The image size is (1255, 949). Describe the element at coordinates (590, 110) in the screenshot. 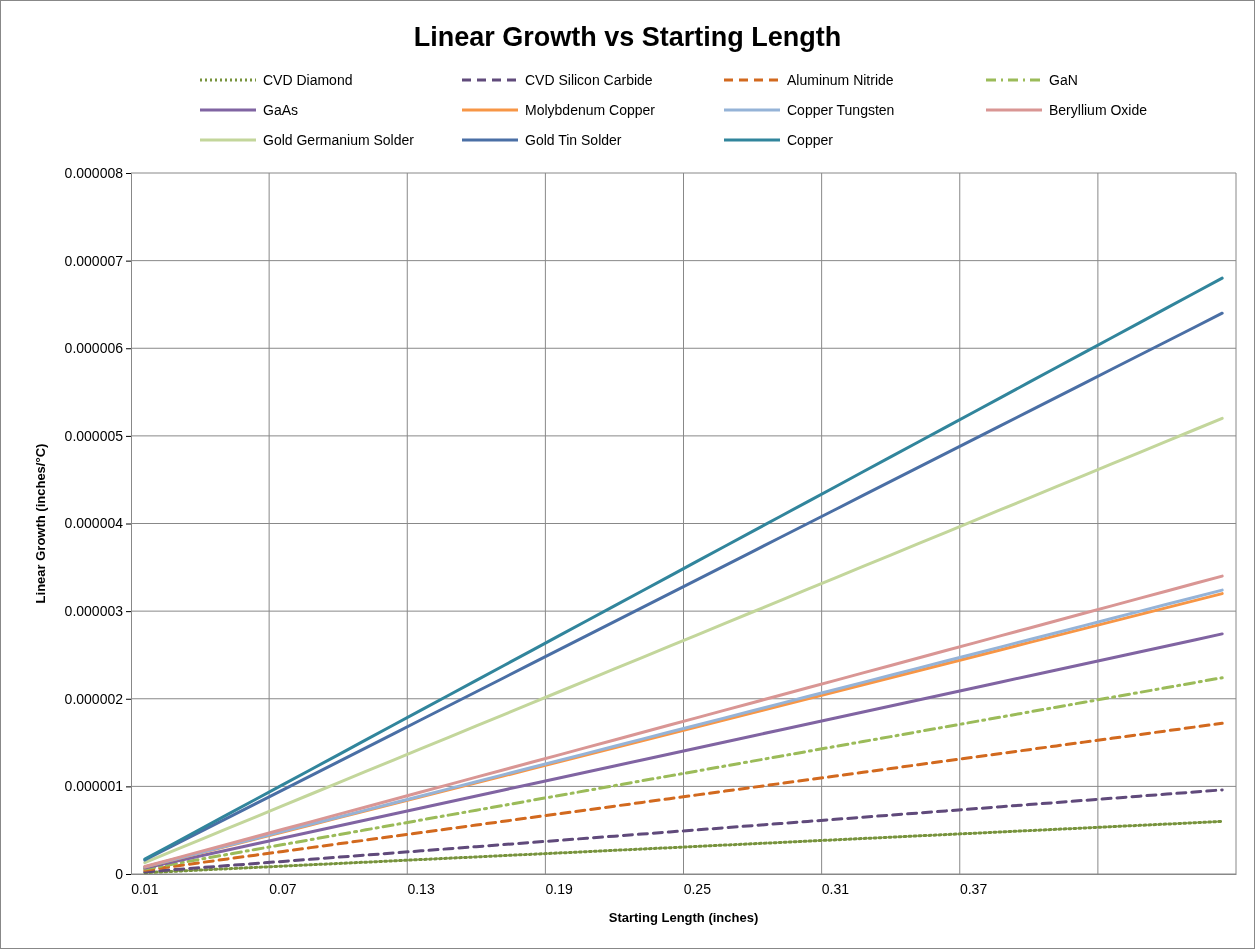

I see `legend-label: Molybdenum Copper` at that location.